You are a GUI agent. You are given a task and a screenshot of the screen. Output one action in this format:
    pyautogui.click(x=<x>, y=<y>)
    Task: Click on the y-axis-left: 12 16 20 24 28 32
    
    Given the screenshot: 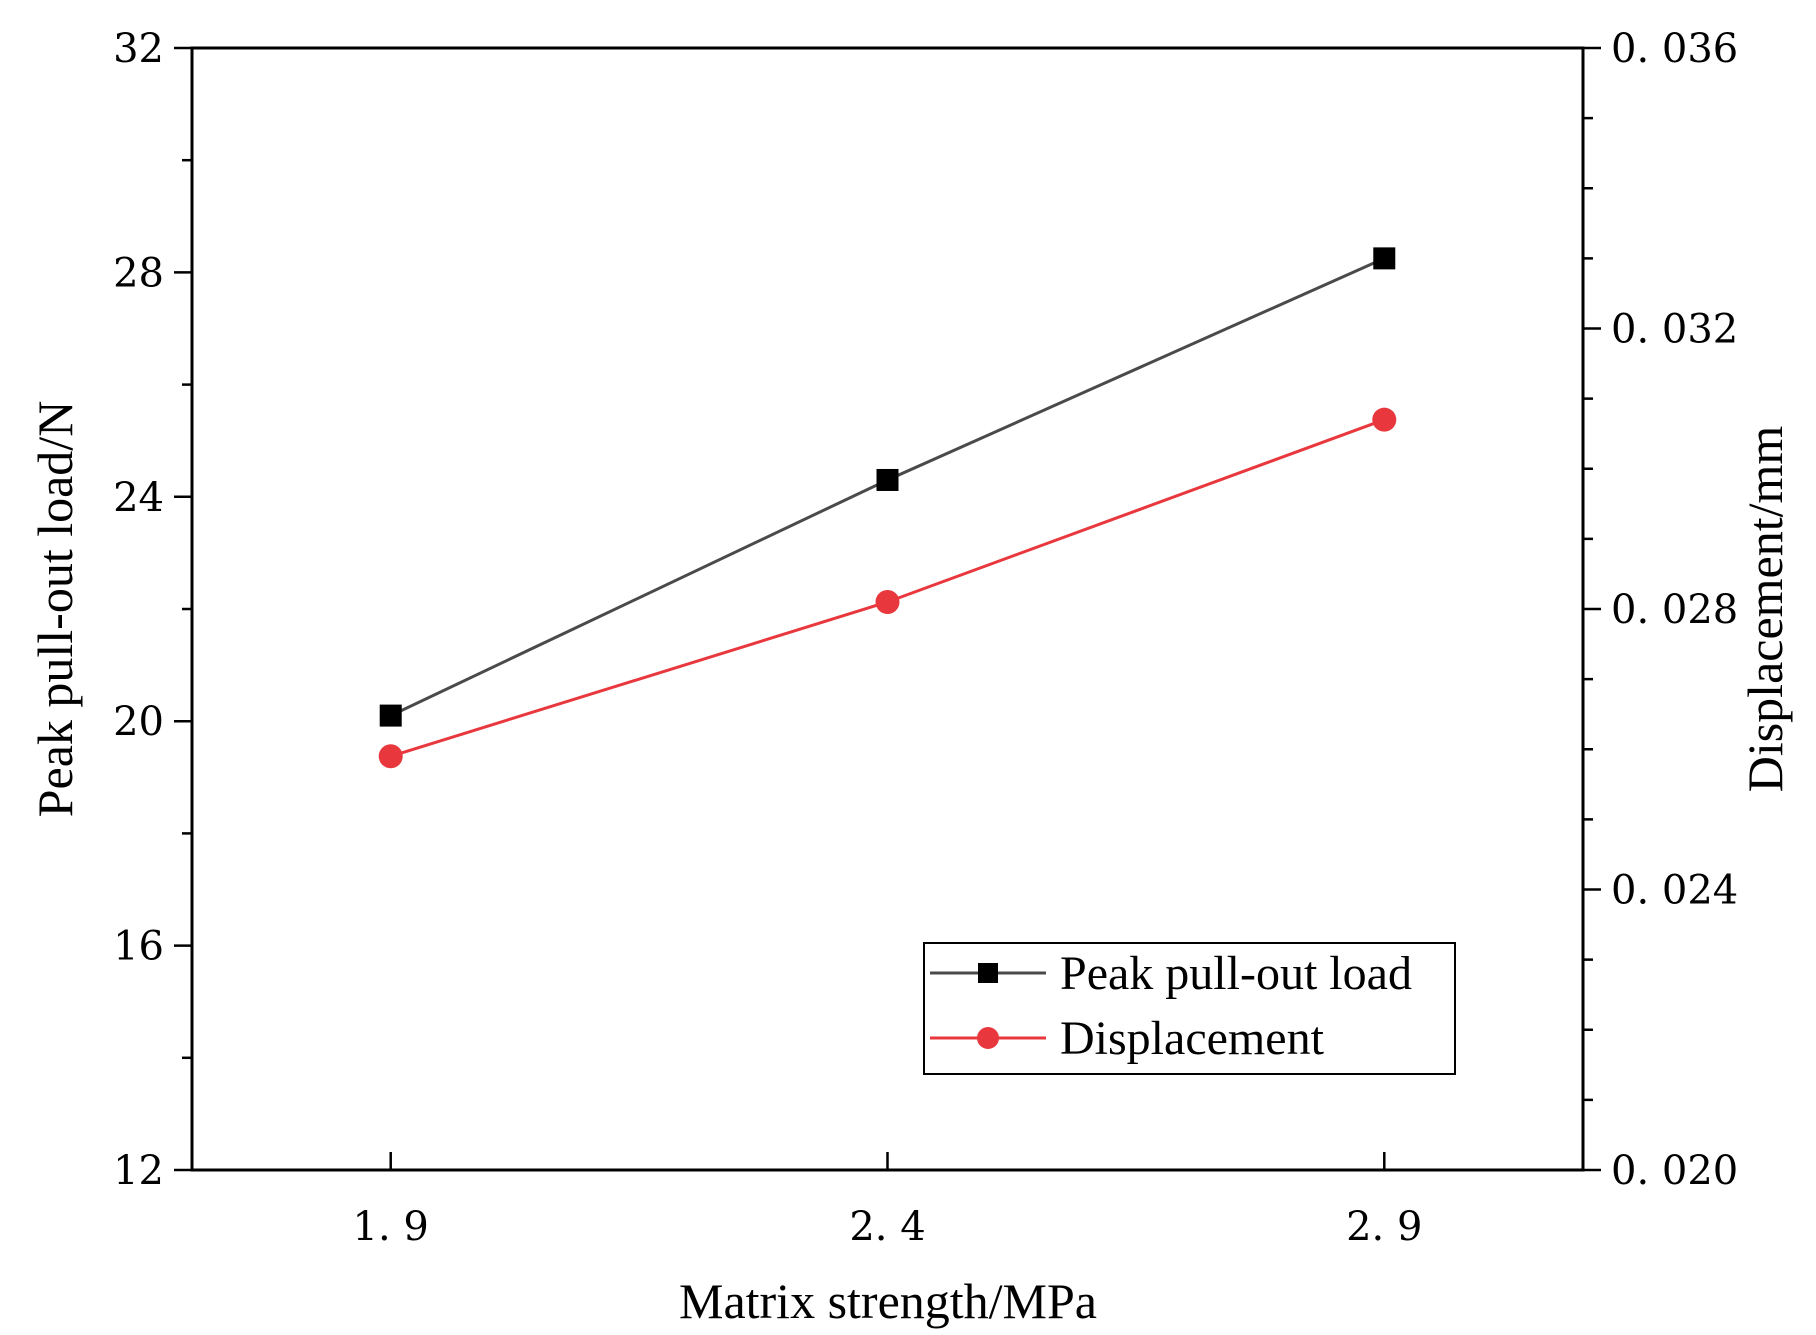 What is the action you would take?
    pyautogui.click(x=152, y=610)
    